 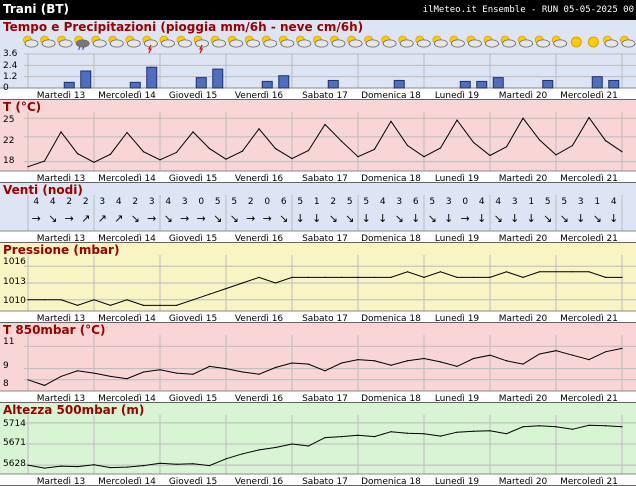 What do you see at coordinates (135, 202) in the screenshot?
I see `wind-speed-value: 2` at bounding box center [135, 202].